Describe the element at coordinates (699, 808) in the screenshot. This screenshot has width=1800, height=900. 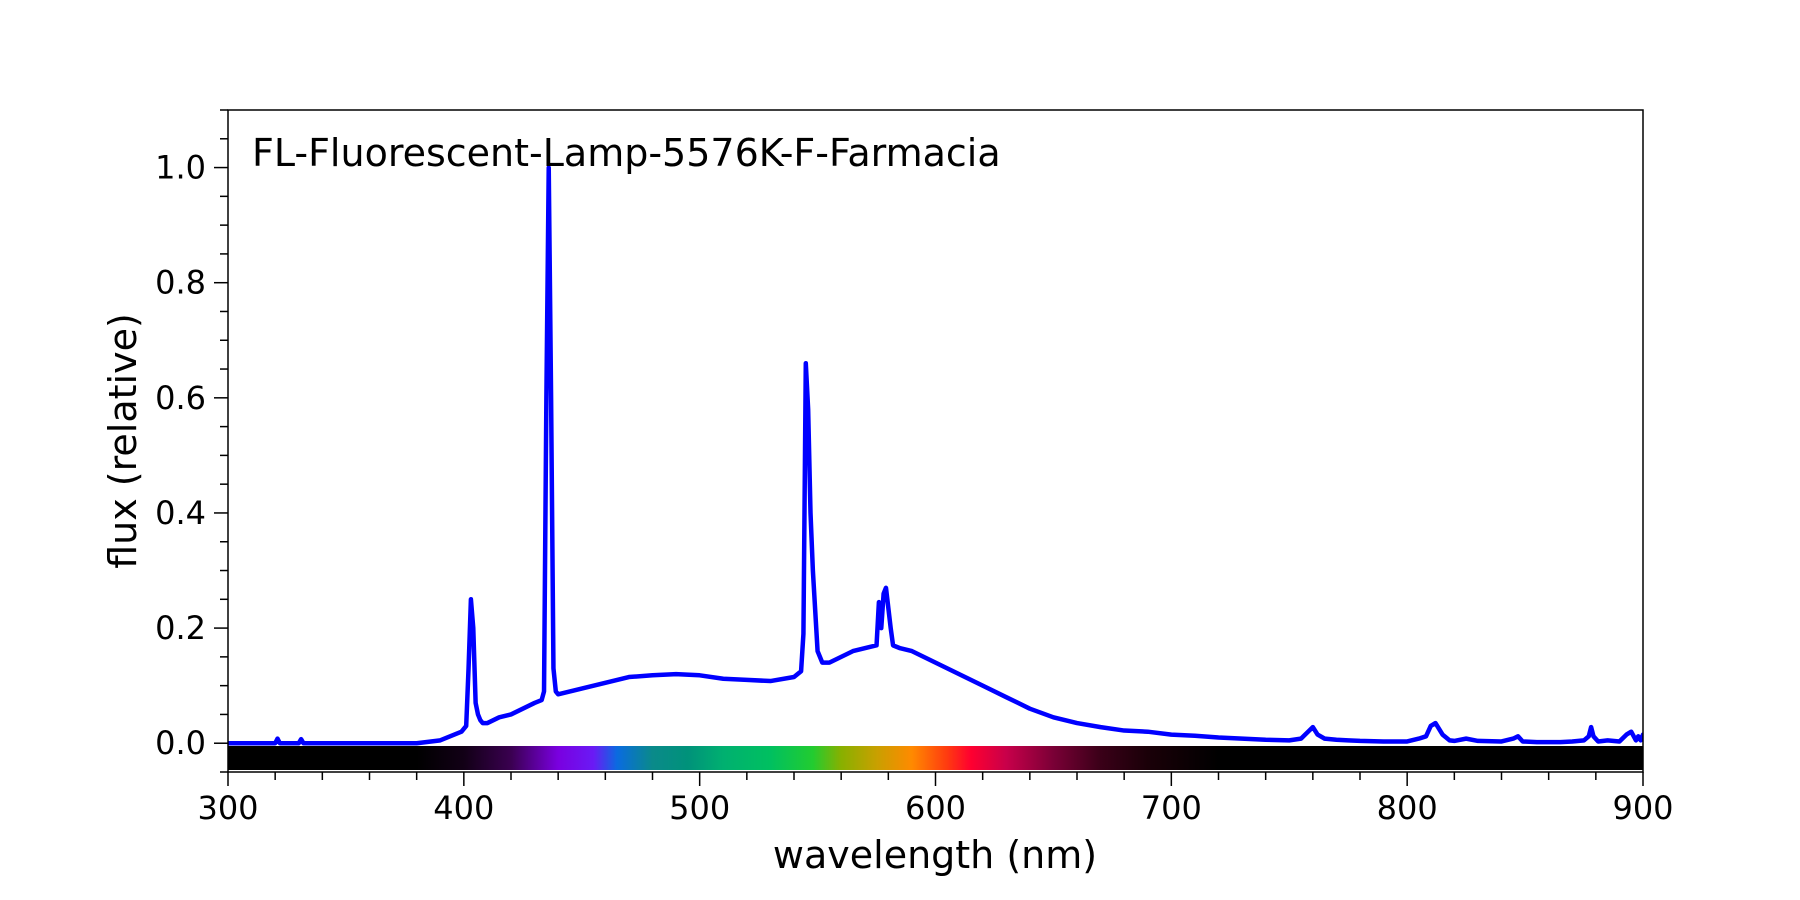
I see `x-tick-label: 500` at that location.